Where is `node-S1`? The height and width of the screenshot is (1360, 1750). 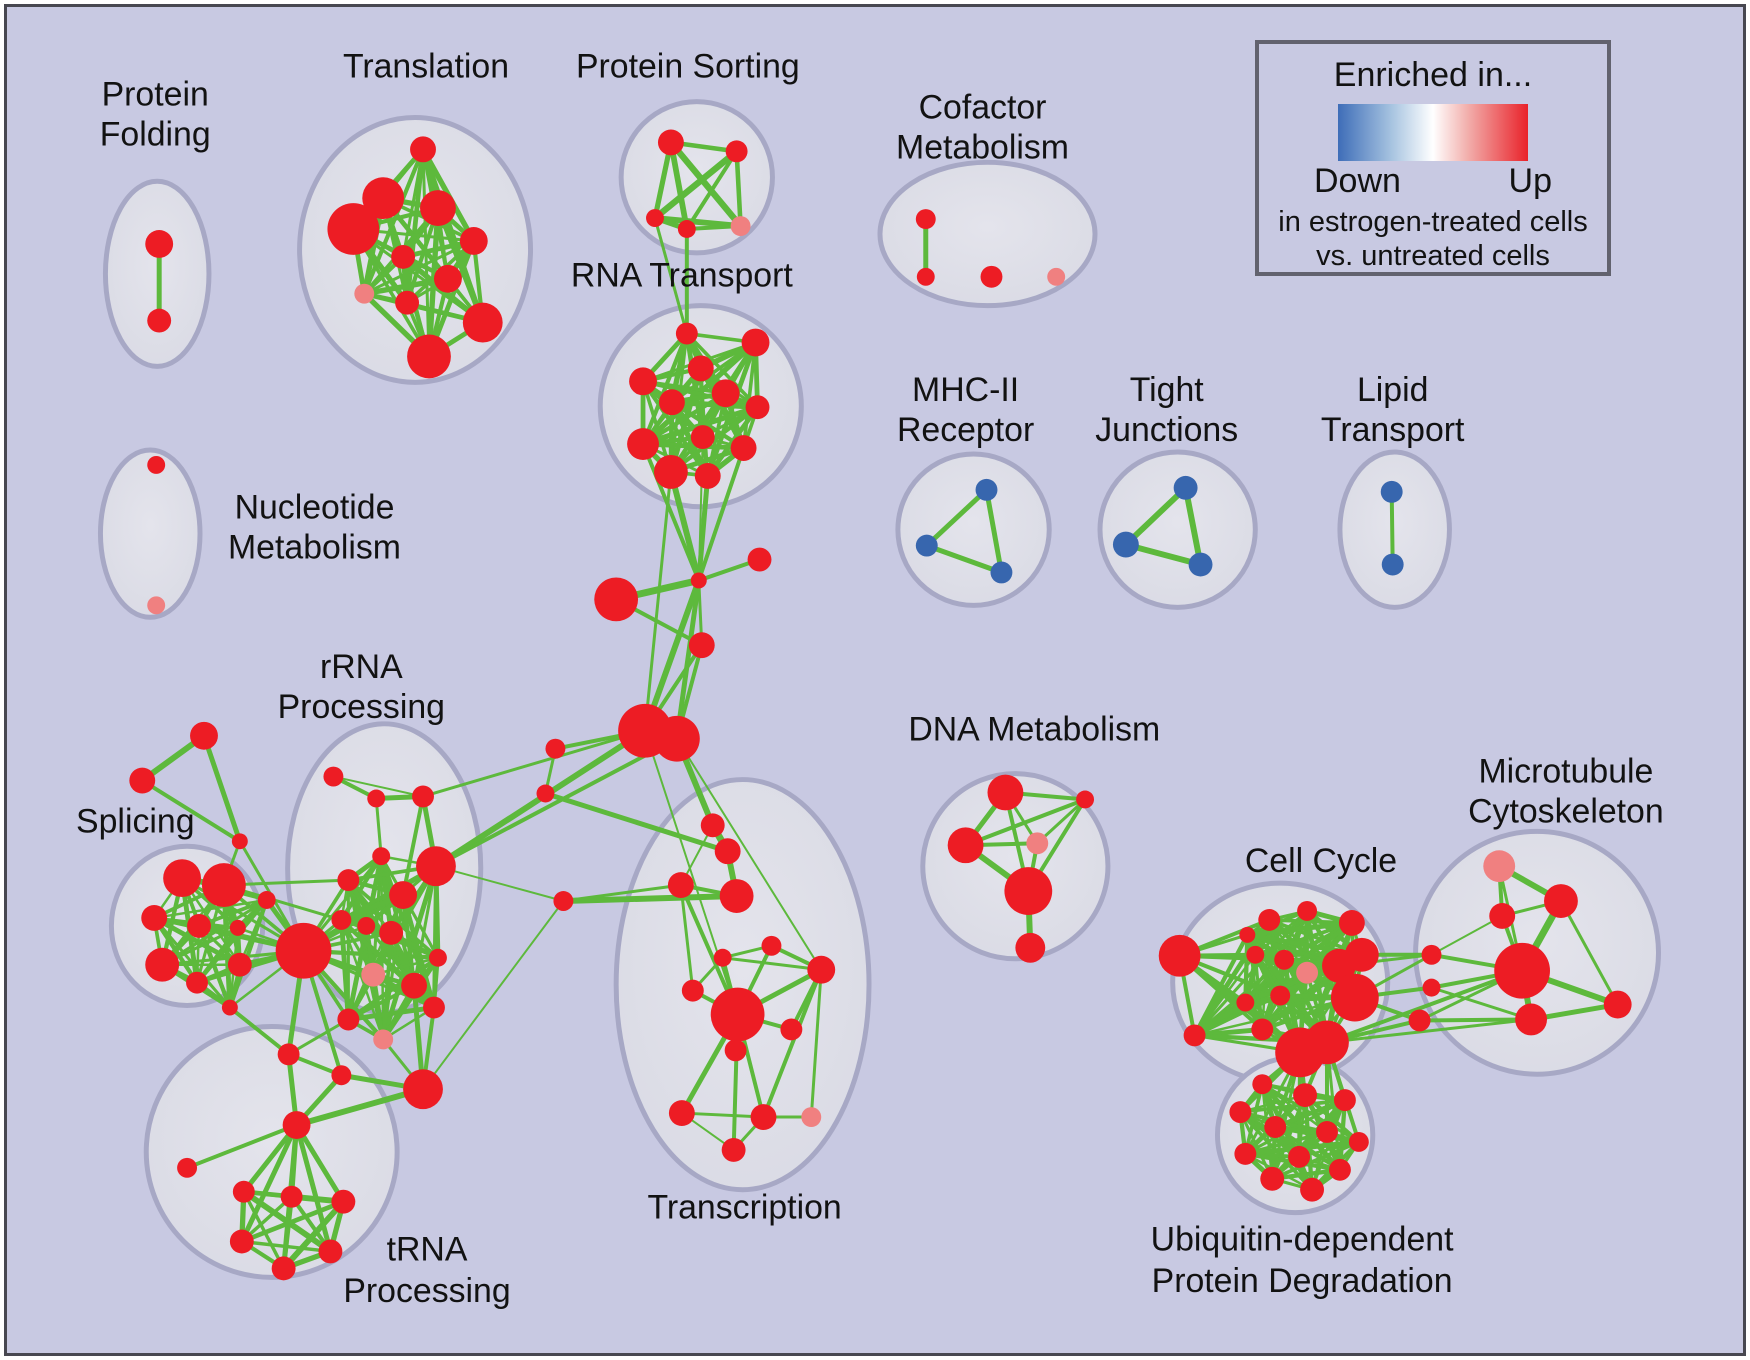 node-S1 is located at coordinates (555, 748).